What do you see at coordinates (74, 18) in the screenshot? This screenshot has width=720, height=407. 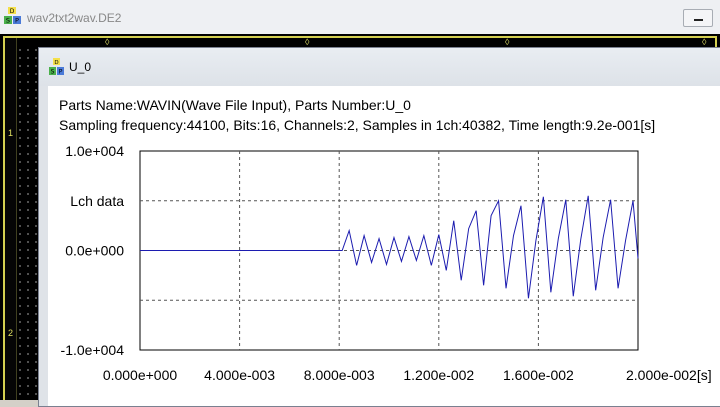 I see `app-window-title: wav2txt2wav.DE2` at bounding box center [74, 18].